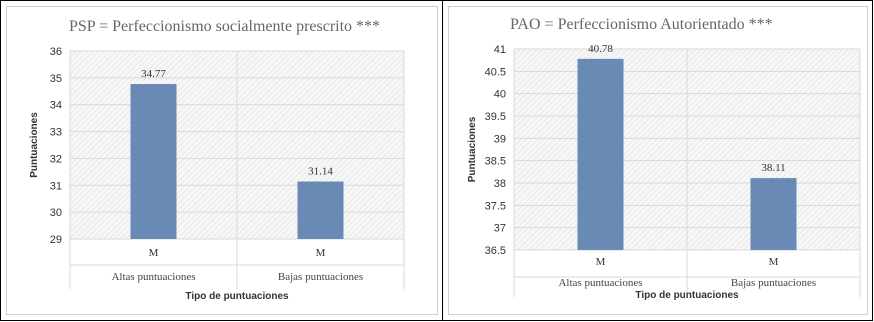 This screenshot has width=874, height=322. Describe the element at coordinates (56, 213) in the screenshot. I see `y-tick-label: 30` at that location.